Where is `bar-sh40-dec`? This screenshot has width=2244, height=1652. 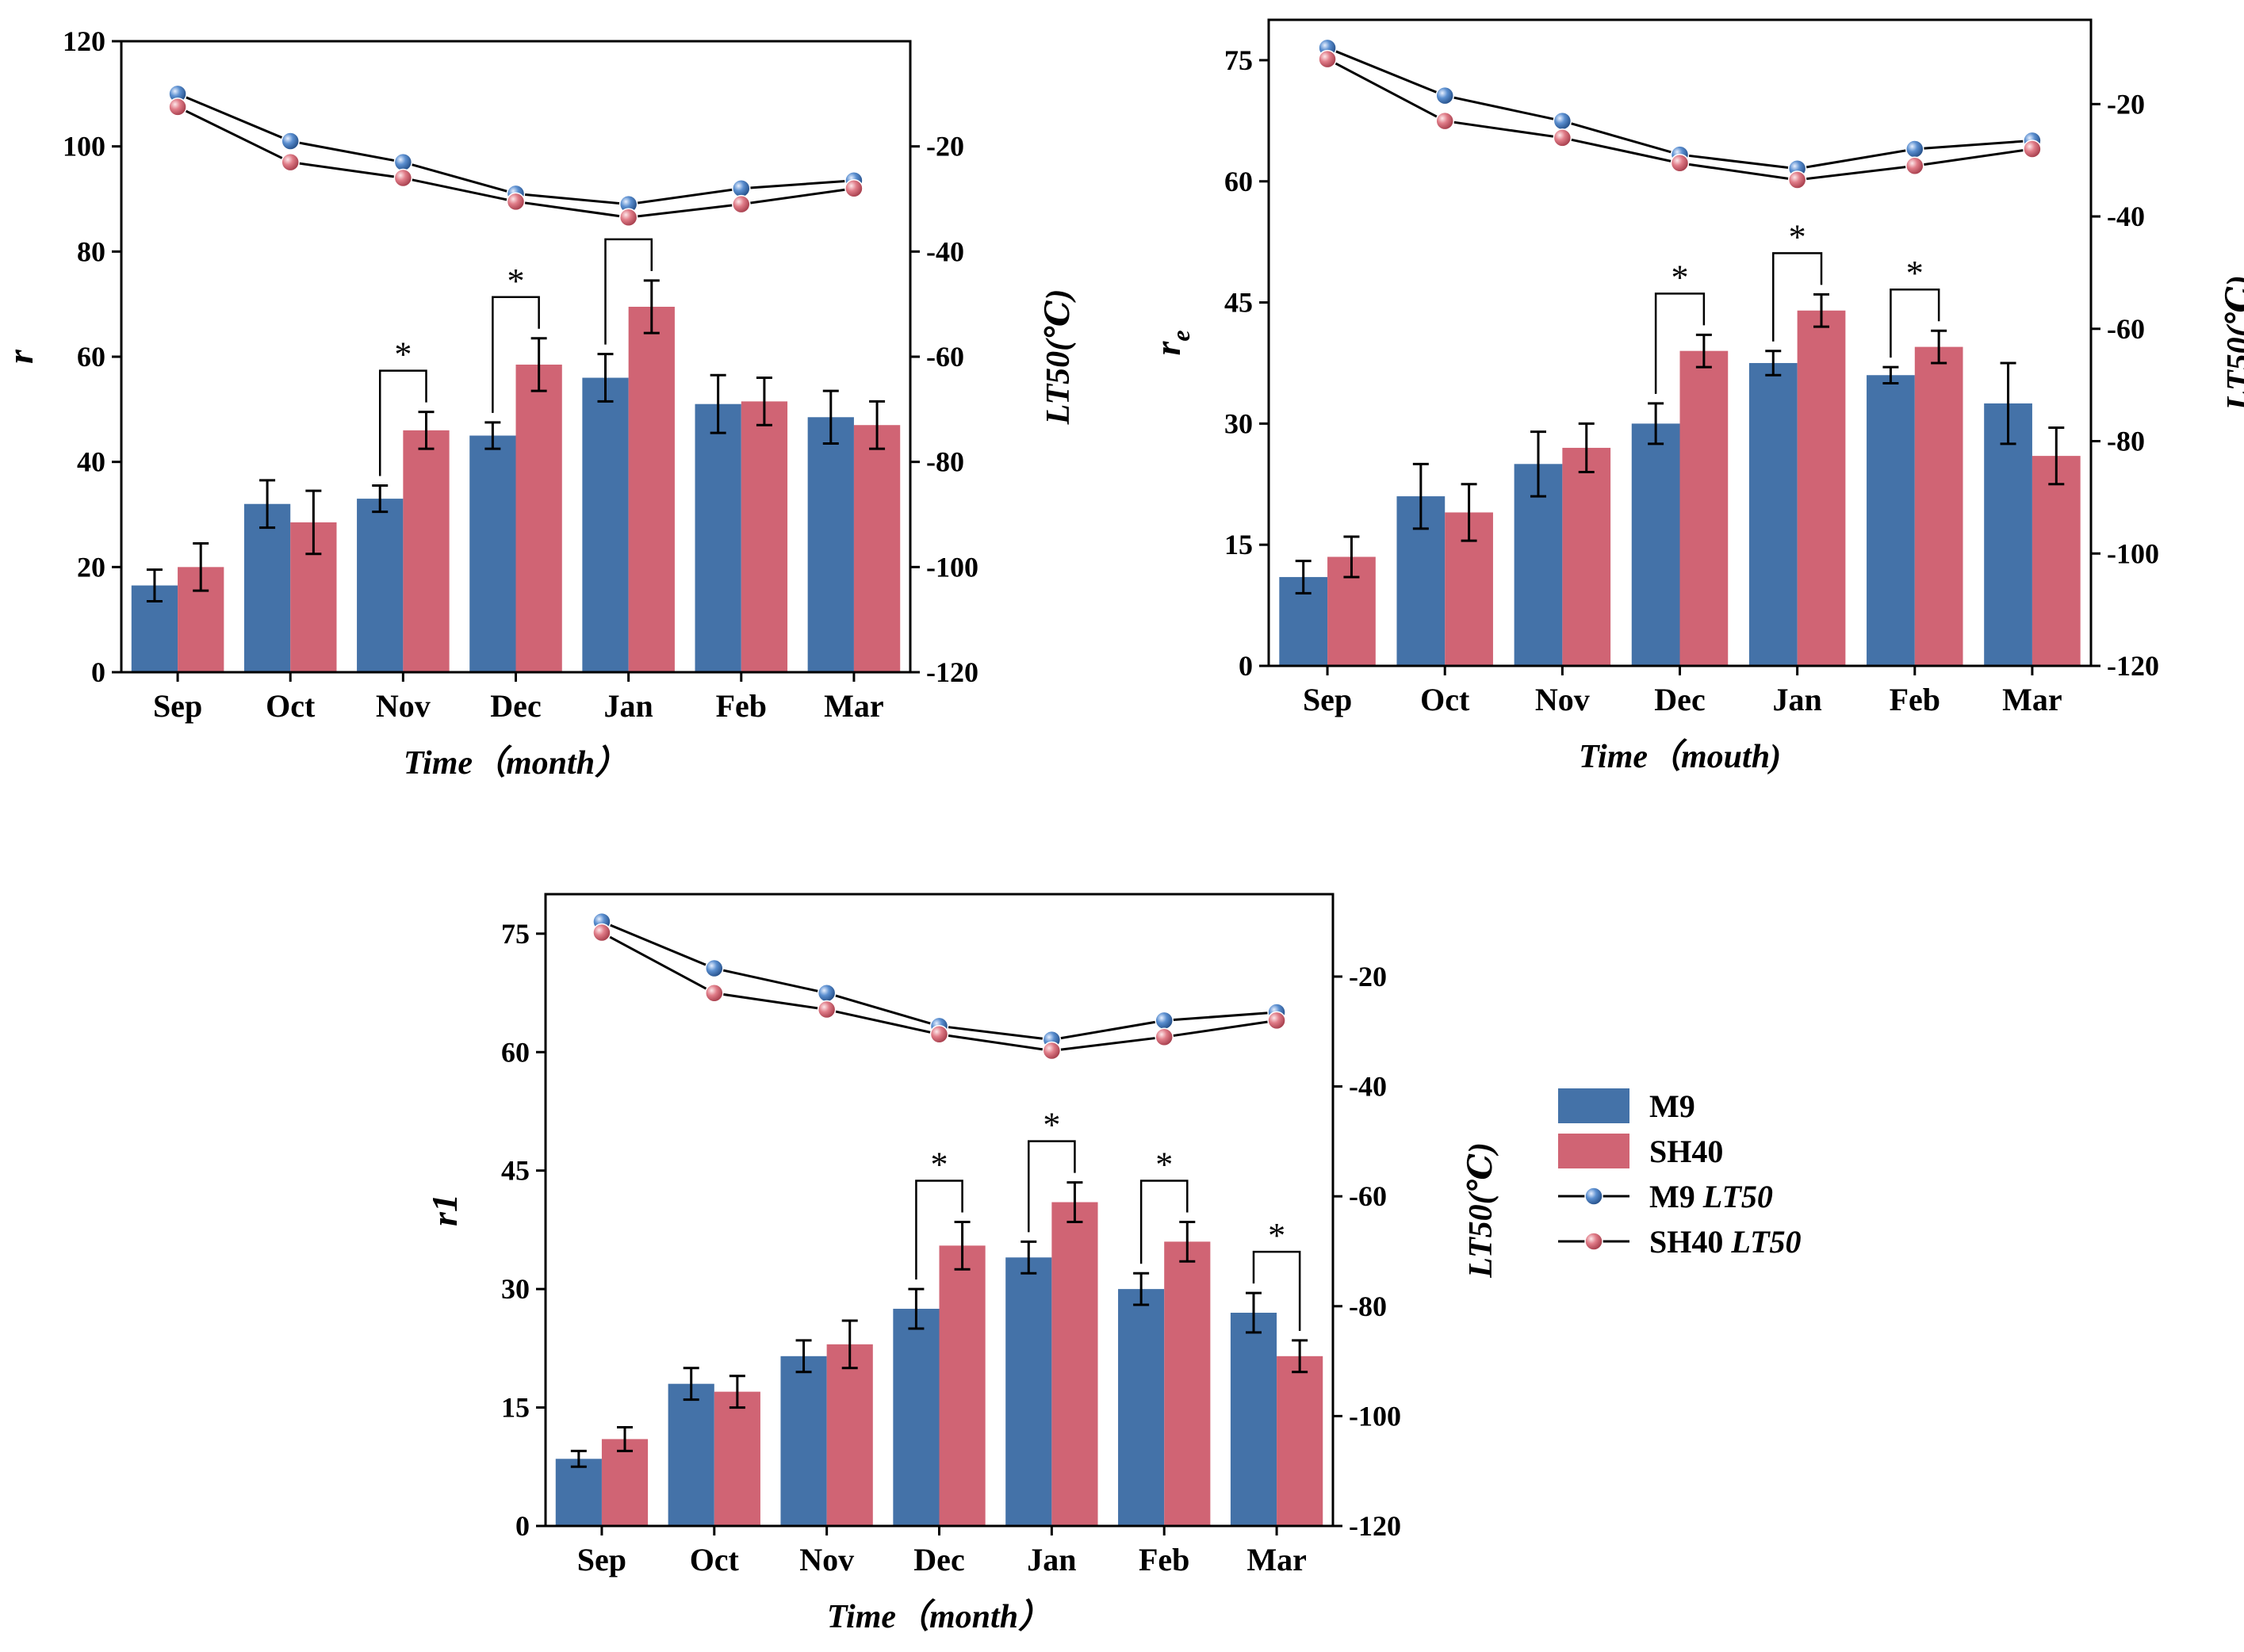 bar-sh40-dec is located at coordinates (1704, 508).